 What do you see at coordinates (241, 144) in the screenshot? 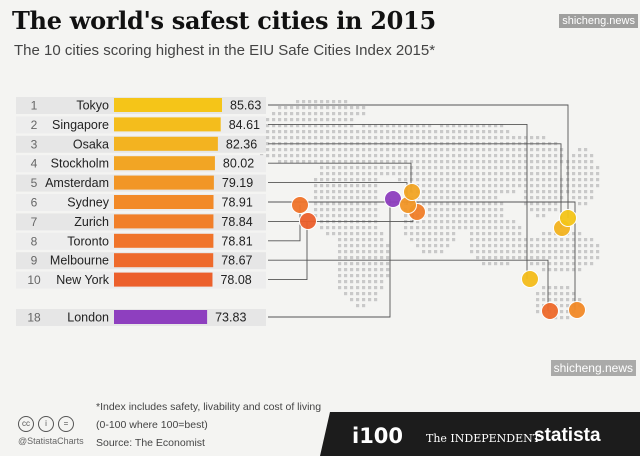
I see `value-label: 82.36` at bounding box center [241, 144].